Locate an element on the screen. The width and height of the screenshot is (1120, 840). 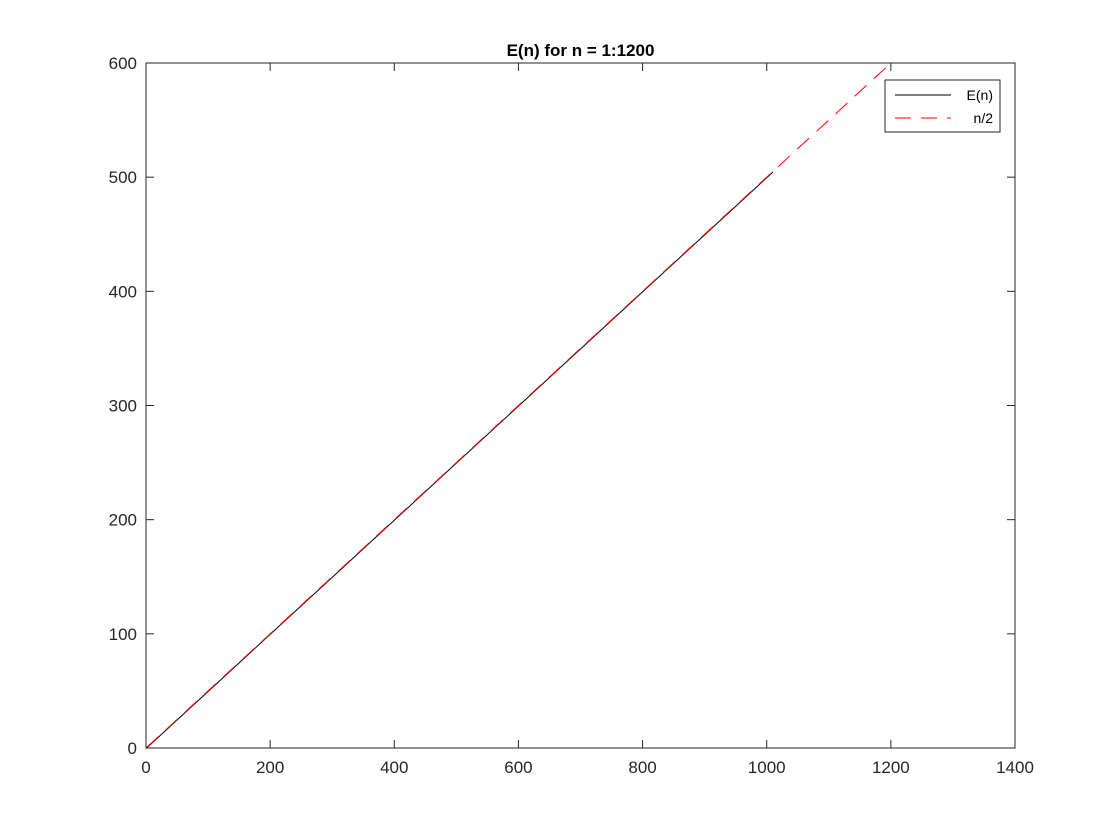
y-tick-label: 100 is located at coordinates (123, 634).